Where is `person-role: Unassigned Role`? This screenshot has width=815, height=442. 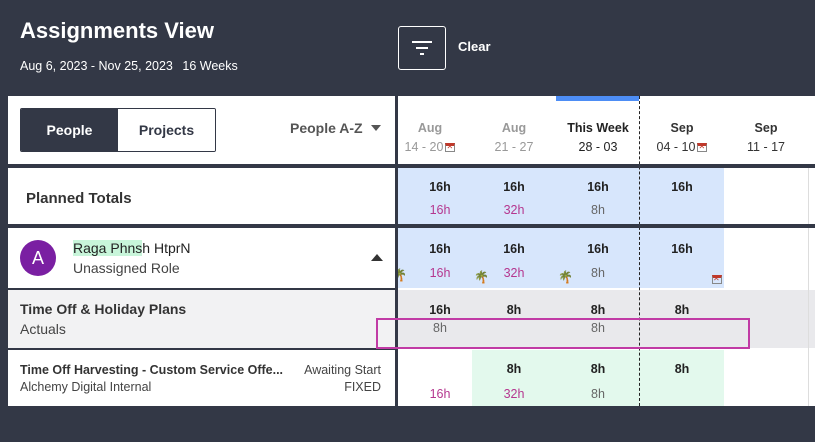
person-role: Unassigned Role is located at coordinates (126, 268).